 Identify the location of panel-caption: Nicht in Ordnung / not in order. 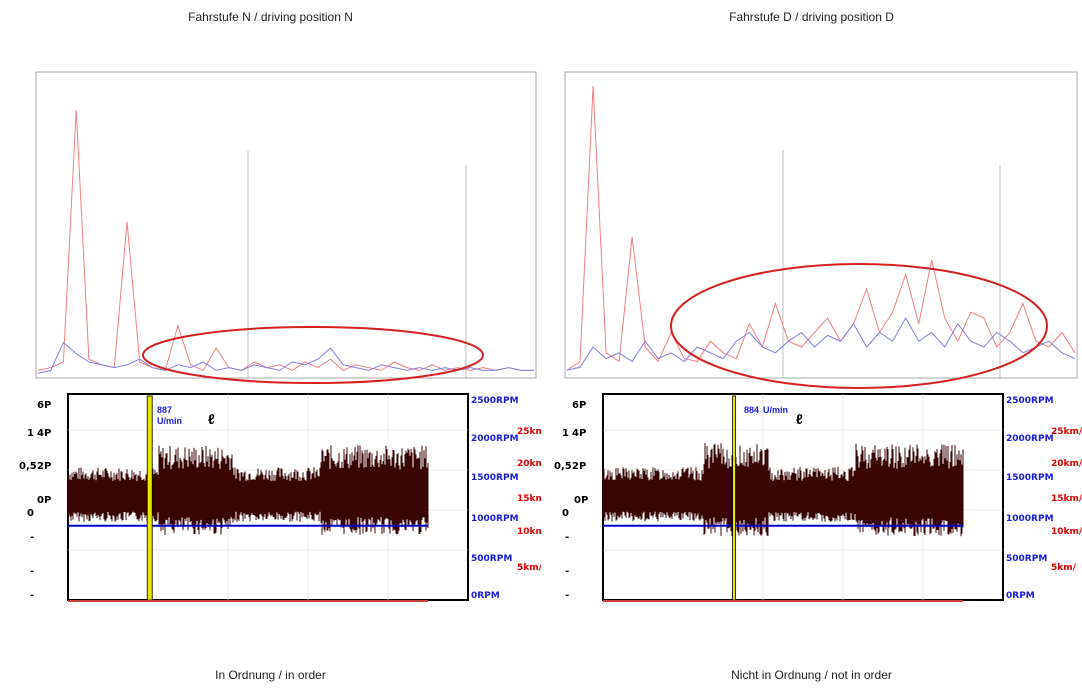
(811, 675).